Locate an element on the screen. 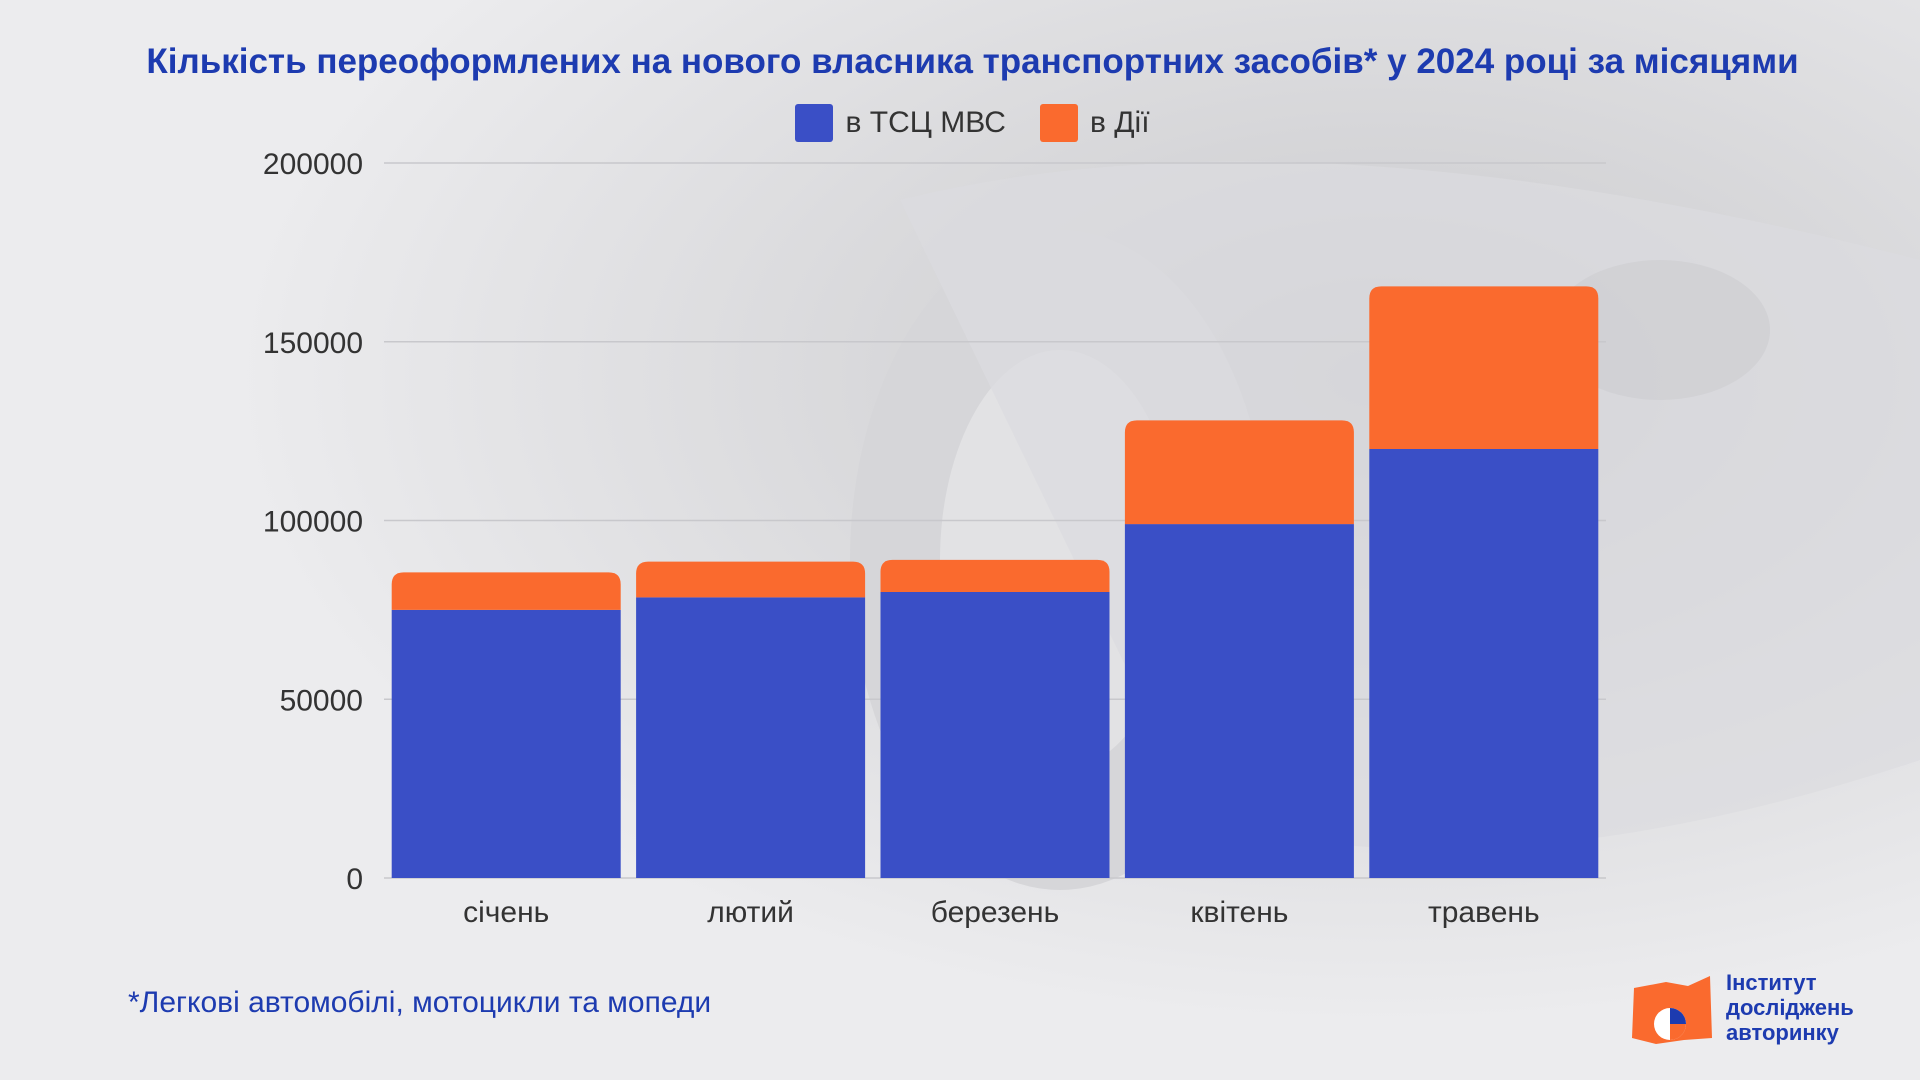  y-tick-label: 100000 is located at coordinates (313, 522).